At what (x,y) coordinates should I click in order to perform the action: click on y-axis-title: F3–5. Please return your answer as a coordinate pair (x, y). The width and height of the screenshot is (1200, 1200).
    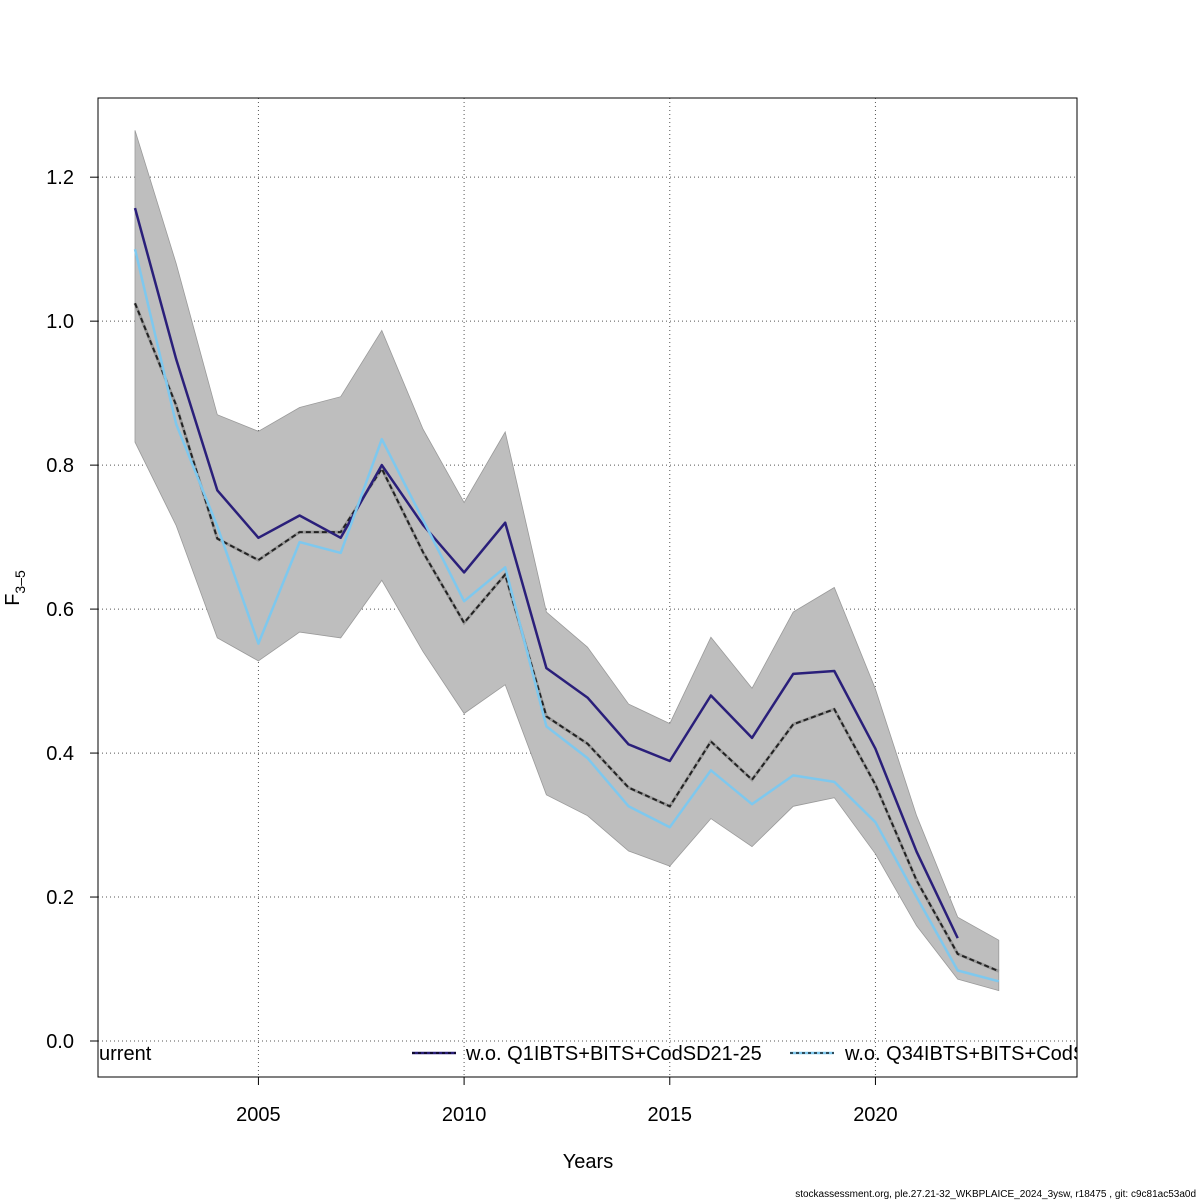
    Looking at the image, I should click on (15, 588).